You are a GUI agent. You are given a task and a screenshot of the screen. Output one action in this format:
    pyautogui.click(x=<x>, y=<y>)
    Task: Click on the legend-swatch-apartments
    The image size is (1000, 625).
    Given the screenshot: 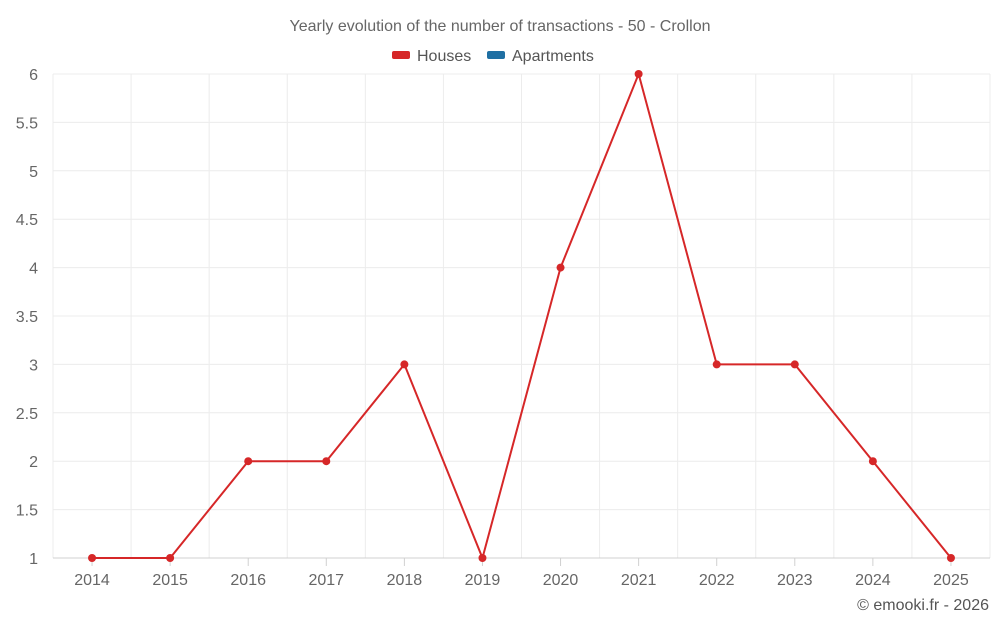 What is the action you would take?
    pyautogui.click(x=496, y=55)
    